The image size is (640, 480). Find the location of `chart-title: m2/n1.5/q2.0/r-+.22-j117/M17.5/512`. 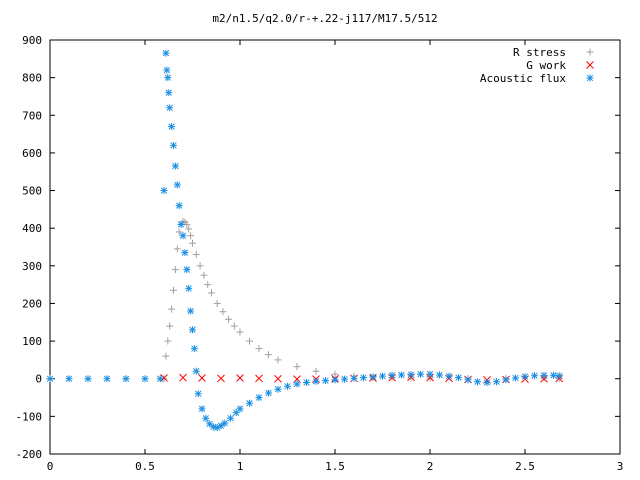

chart-title: m2/n1.5/q2.0/r-+.22-j117/M17.5/512 is located at coordinates (324, 18).